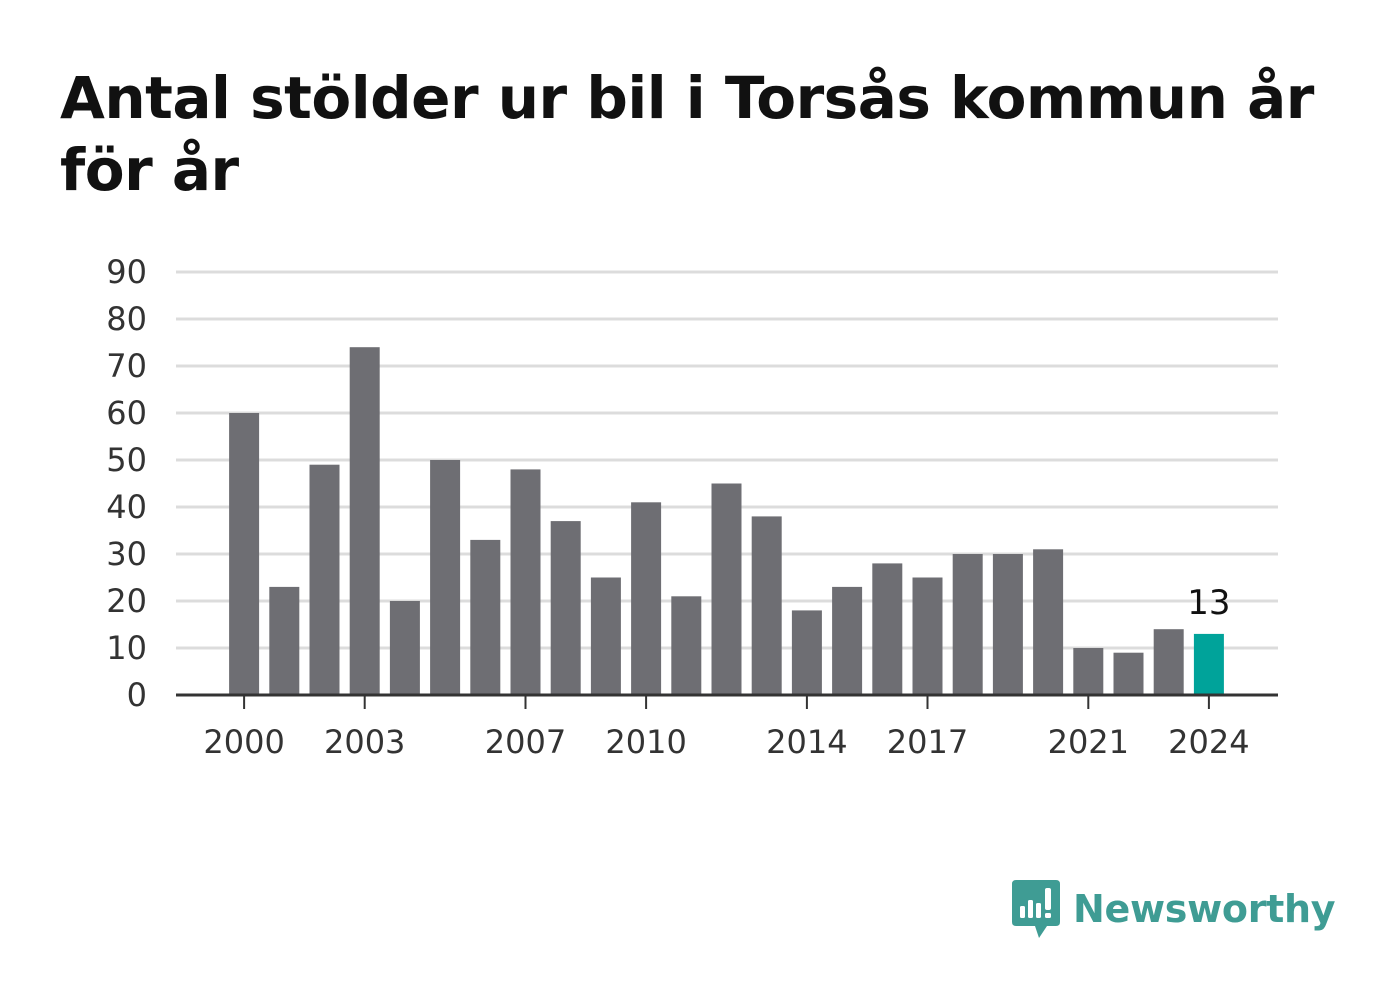 This screenshot has height=999, width=1382. I want to click on brand-name: Newsworthy, so click(1204, 909).